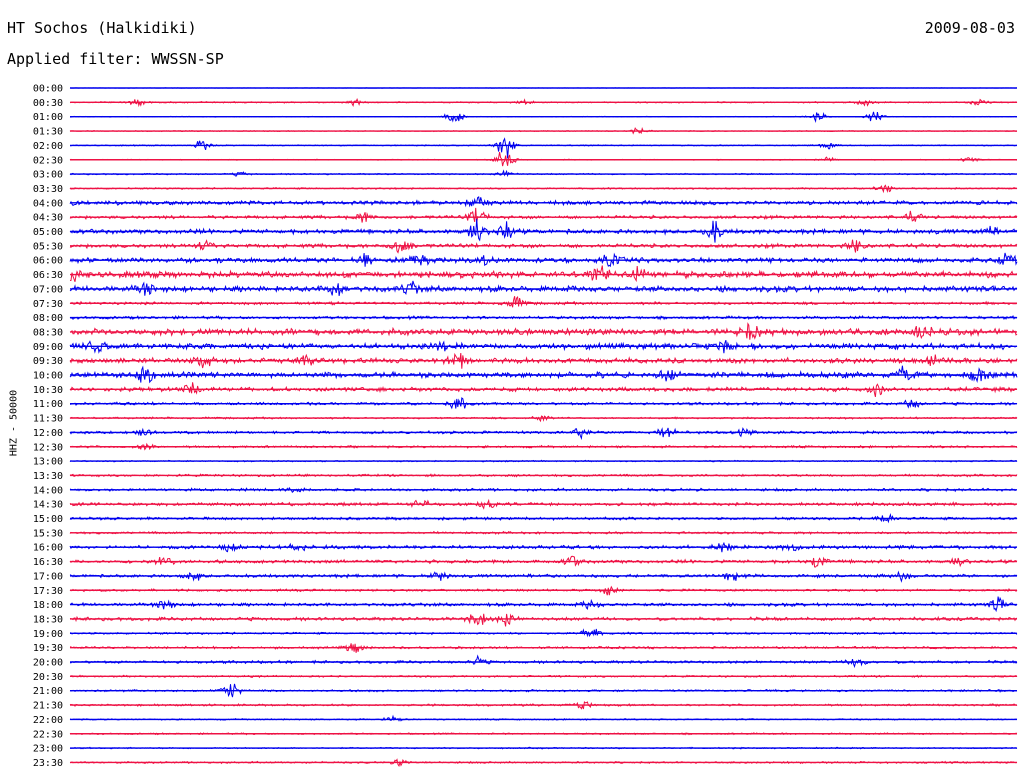 This screenshot has width=1024, height=780. What do you see at coordinates (48, 706) in the screenshot?
I see `time-tick-label: 21:30` at bounding box center [48, 706].